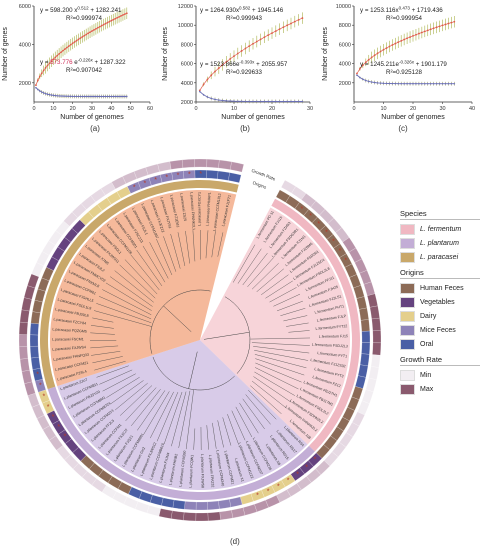 This screenshot has height=550, width=481. What do you see at coordinates (345, 26) in the screenshot?
I see `y-tick-label: 8000` at bounding box center [345, 26].